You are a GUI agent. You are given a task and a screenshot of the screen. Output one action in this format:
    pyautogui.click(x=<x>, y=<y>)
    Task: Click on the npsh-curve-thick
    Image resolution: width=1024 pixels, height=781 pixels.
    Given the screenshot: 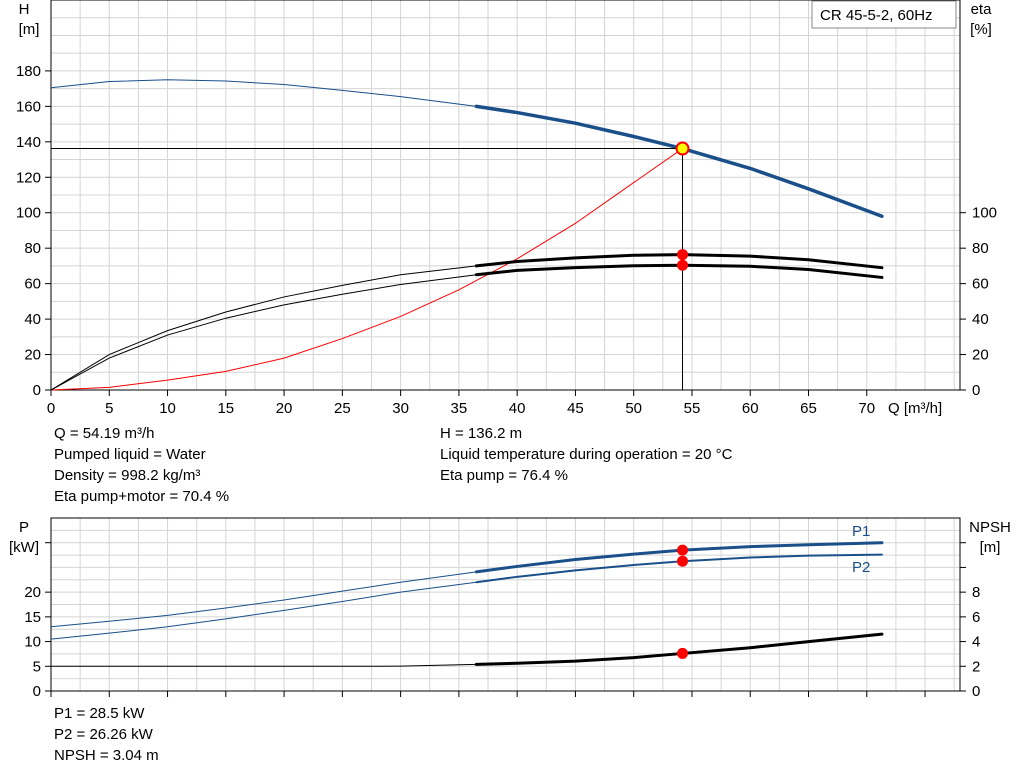 What is the action you would take?
    pyautogui.click(x=679, y=649)
    